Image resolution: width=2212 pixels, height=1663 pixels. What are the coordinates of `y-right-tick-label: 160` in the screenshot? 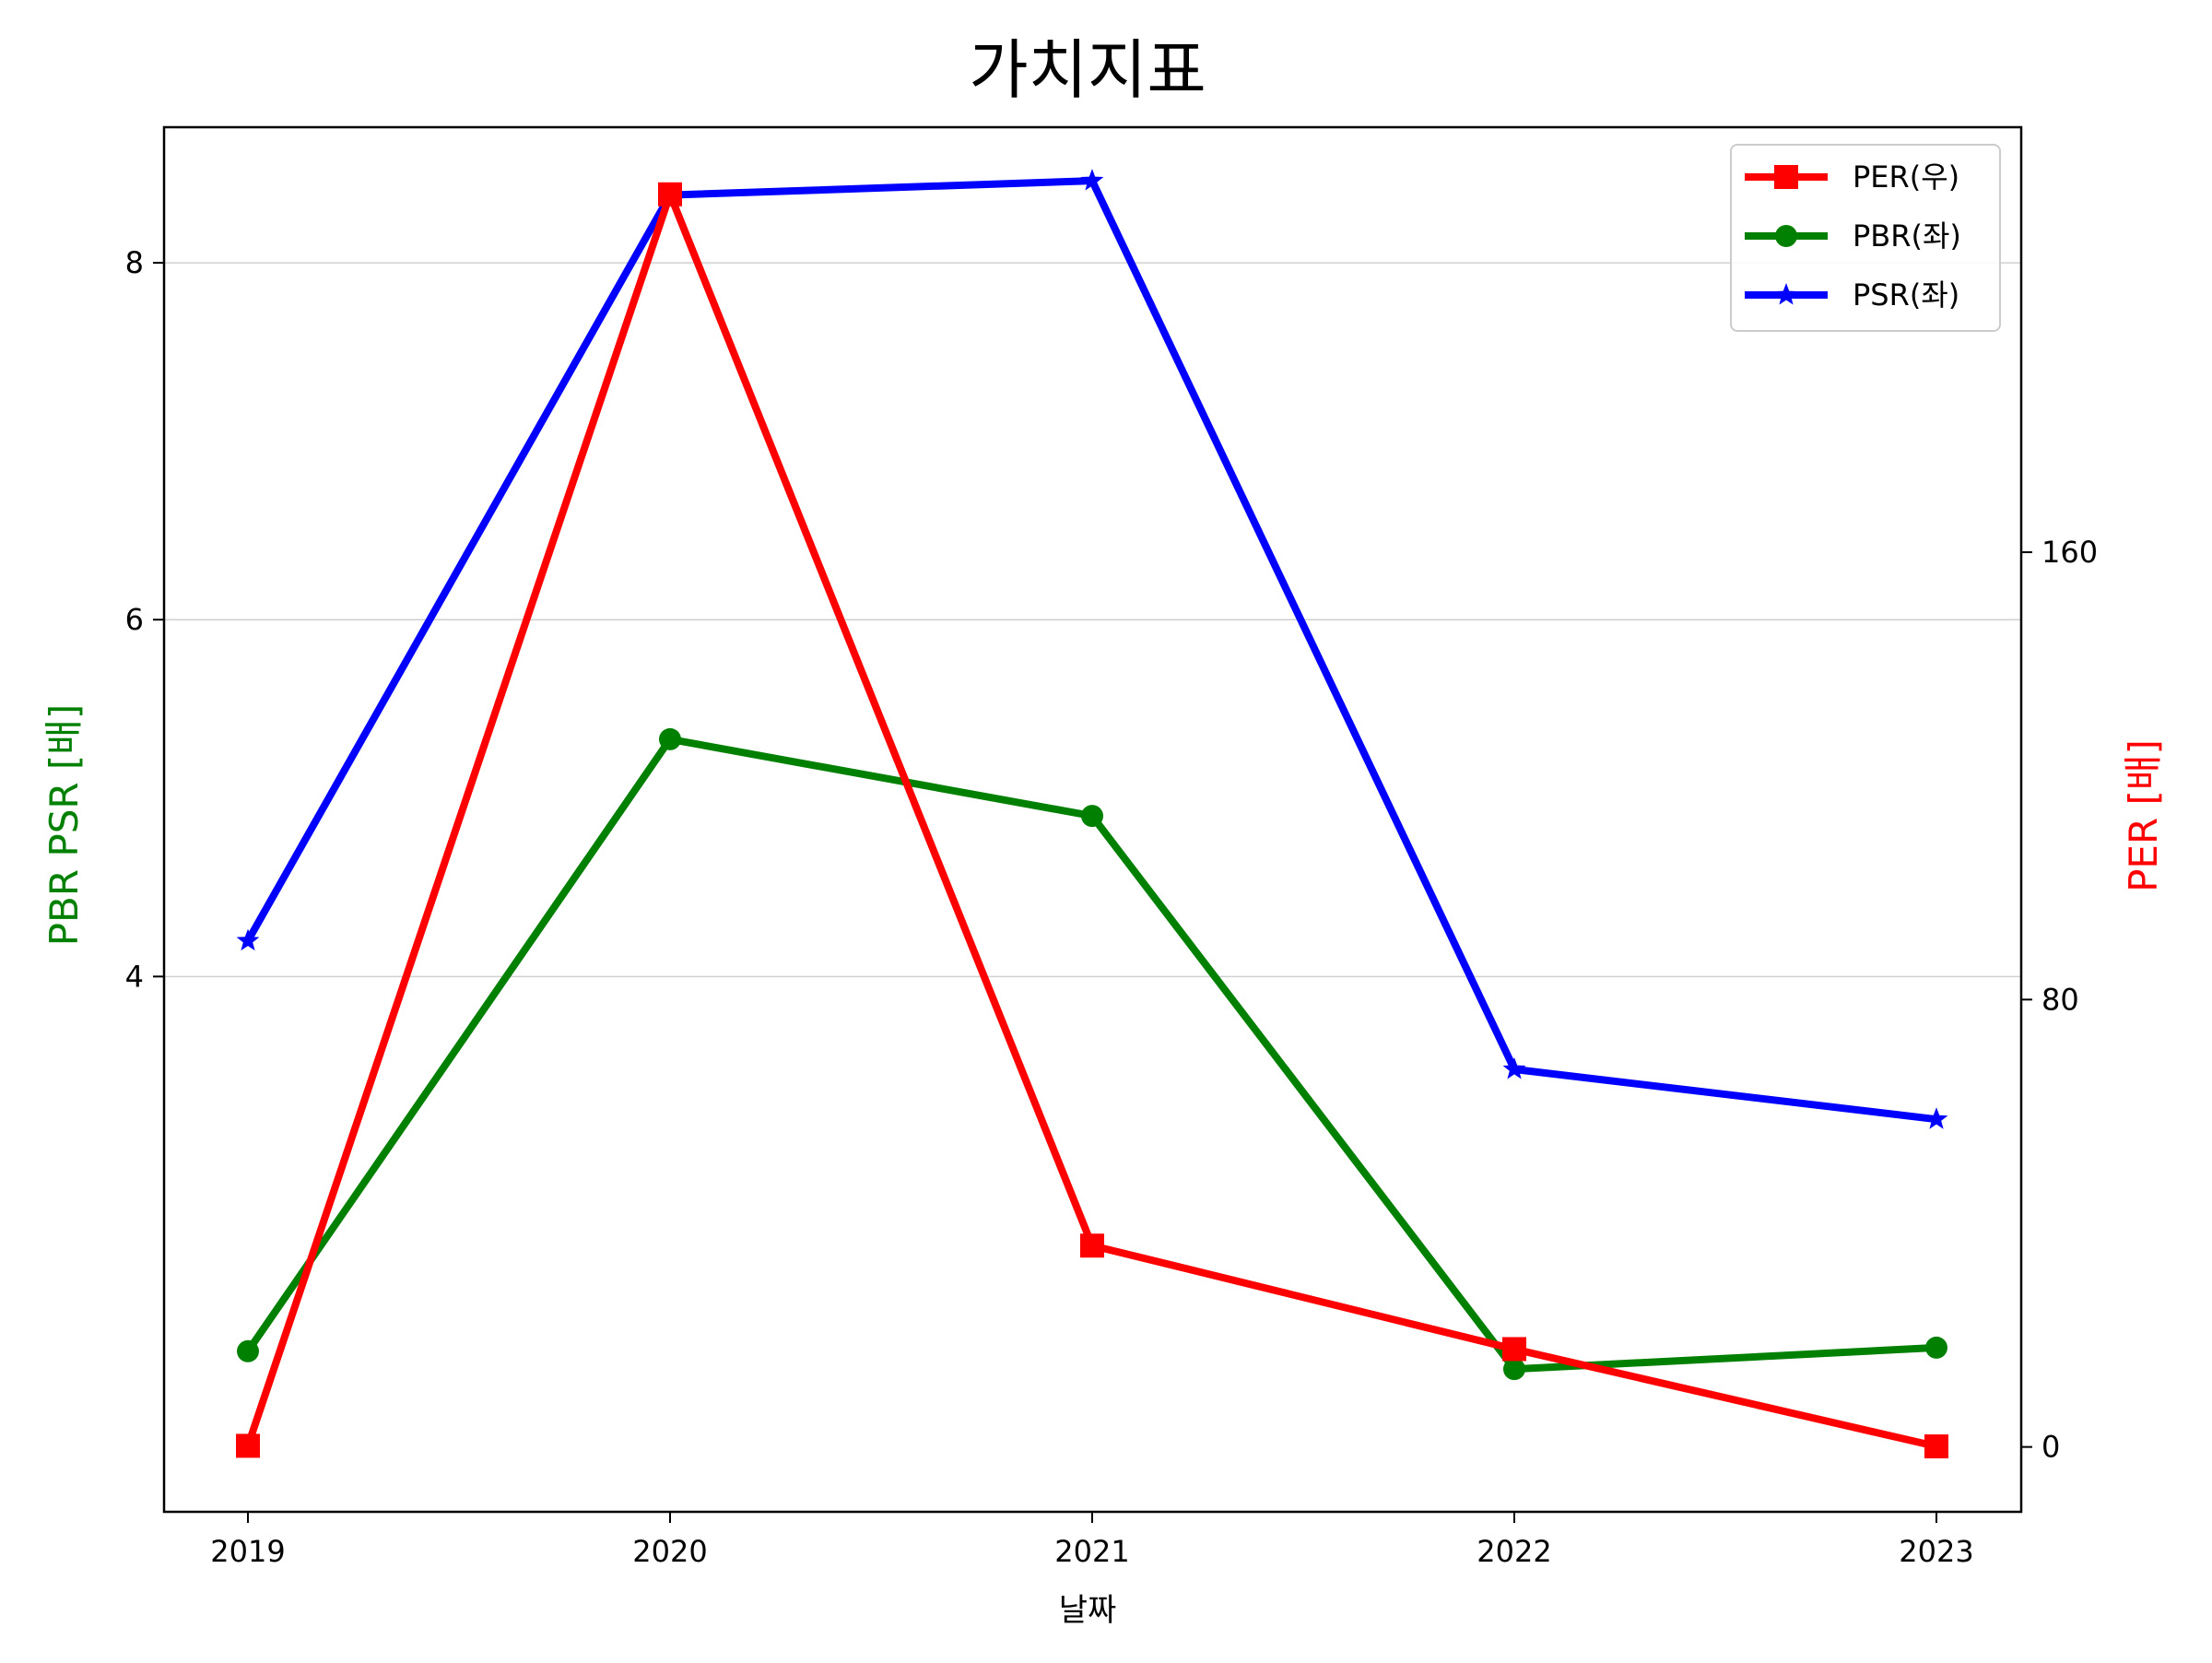 It's located at (2069, 552).